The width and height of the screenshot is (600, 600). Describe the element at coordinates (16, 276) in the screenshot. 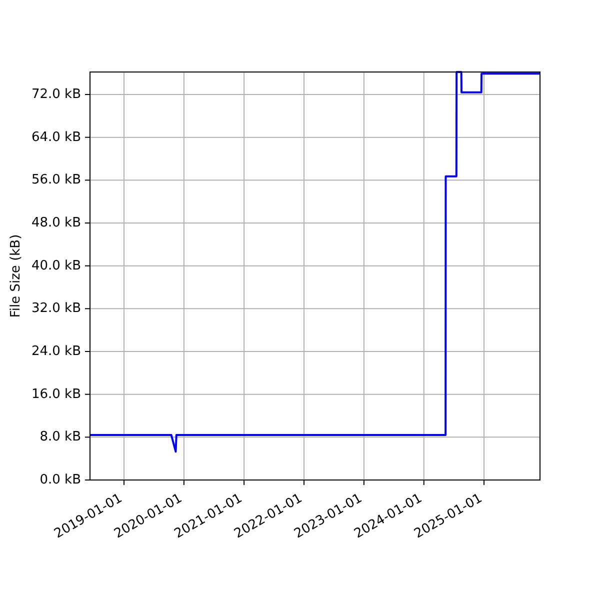

I see `y-axis-title: File Size (kB)` at that location.